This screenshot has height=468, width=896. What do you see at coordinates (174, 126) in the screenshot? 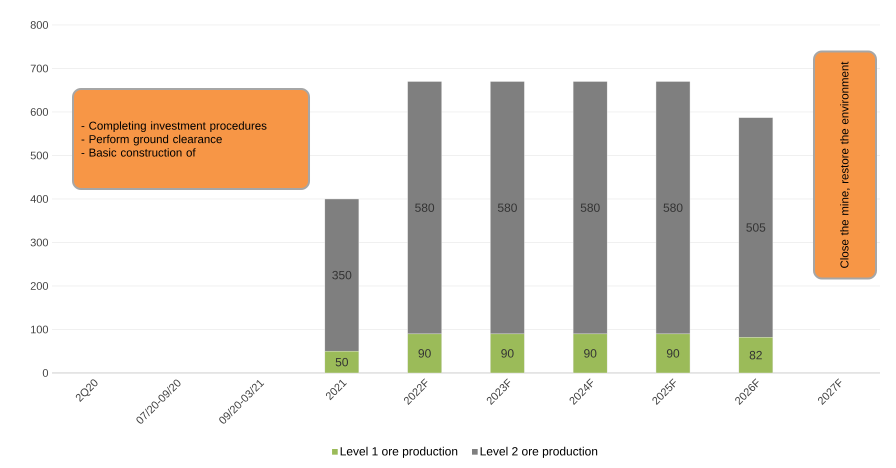
I see `annotation: - Completing investment procedures` at bounding box center [174, 126].